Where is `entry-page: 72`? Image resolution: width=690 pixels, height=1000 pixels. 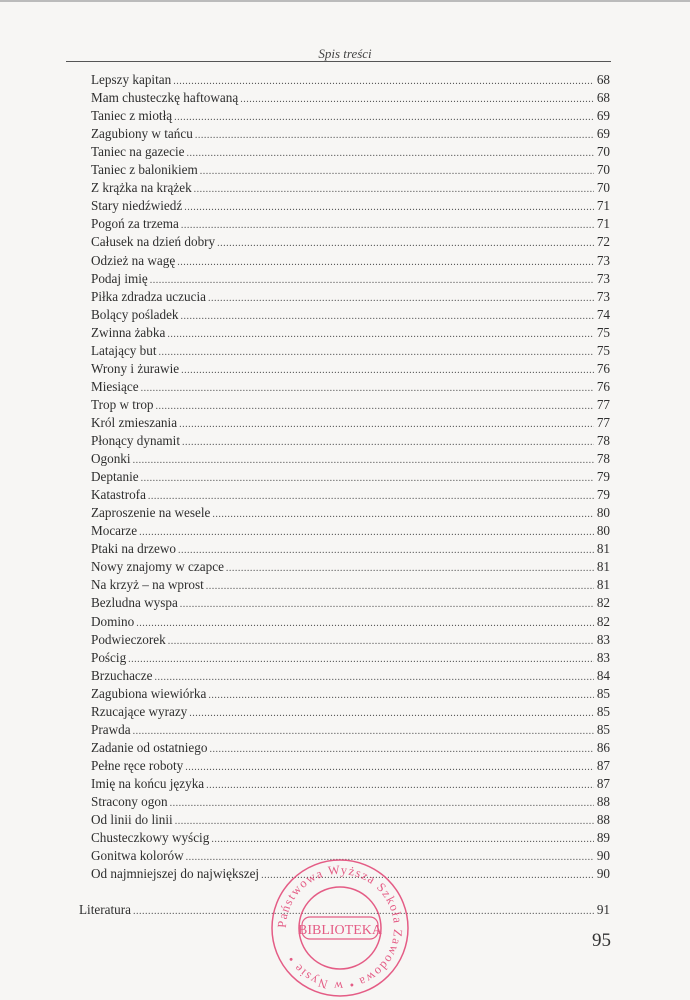 entry-page: 72 is located at coordinates (603, 242).